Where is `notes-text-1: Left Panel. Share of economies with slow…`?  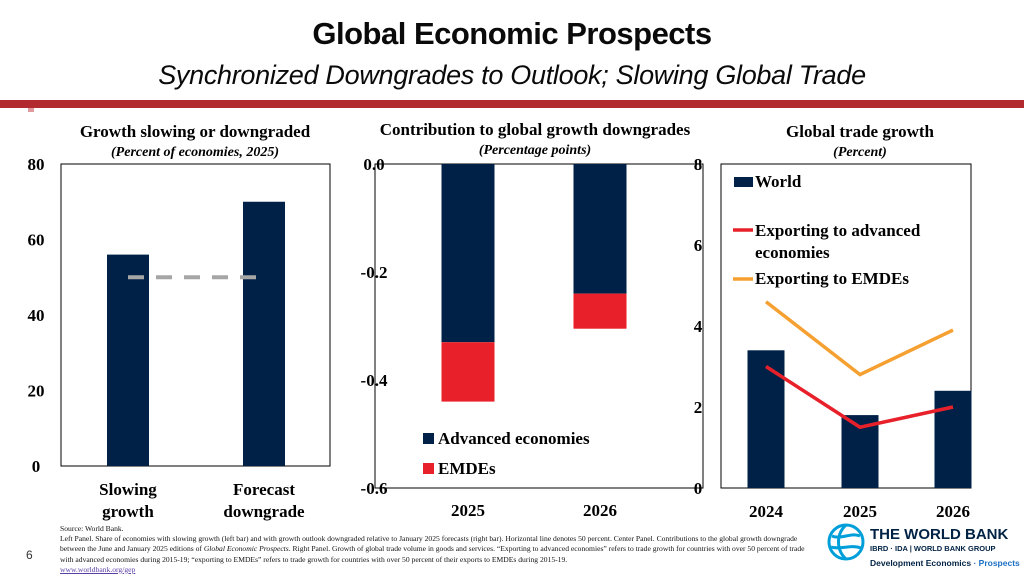
notes-text-1: Left Panel. Share of economies with slow… is located at coordinates (429, 544).